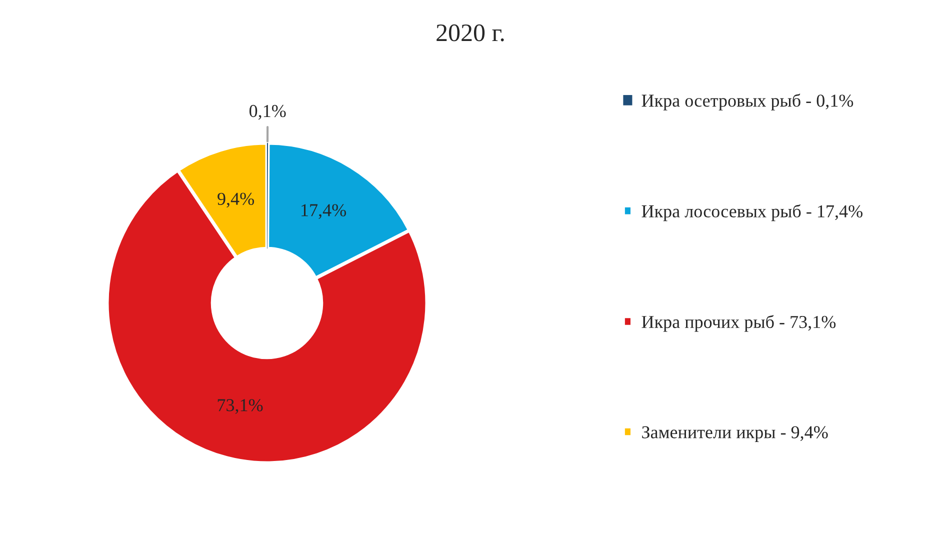  I want to click on legend-label: Заменители икры - 9,4%, so click(735, 434).